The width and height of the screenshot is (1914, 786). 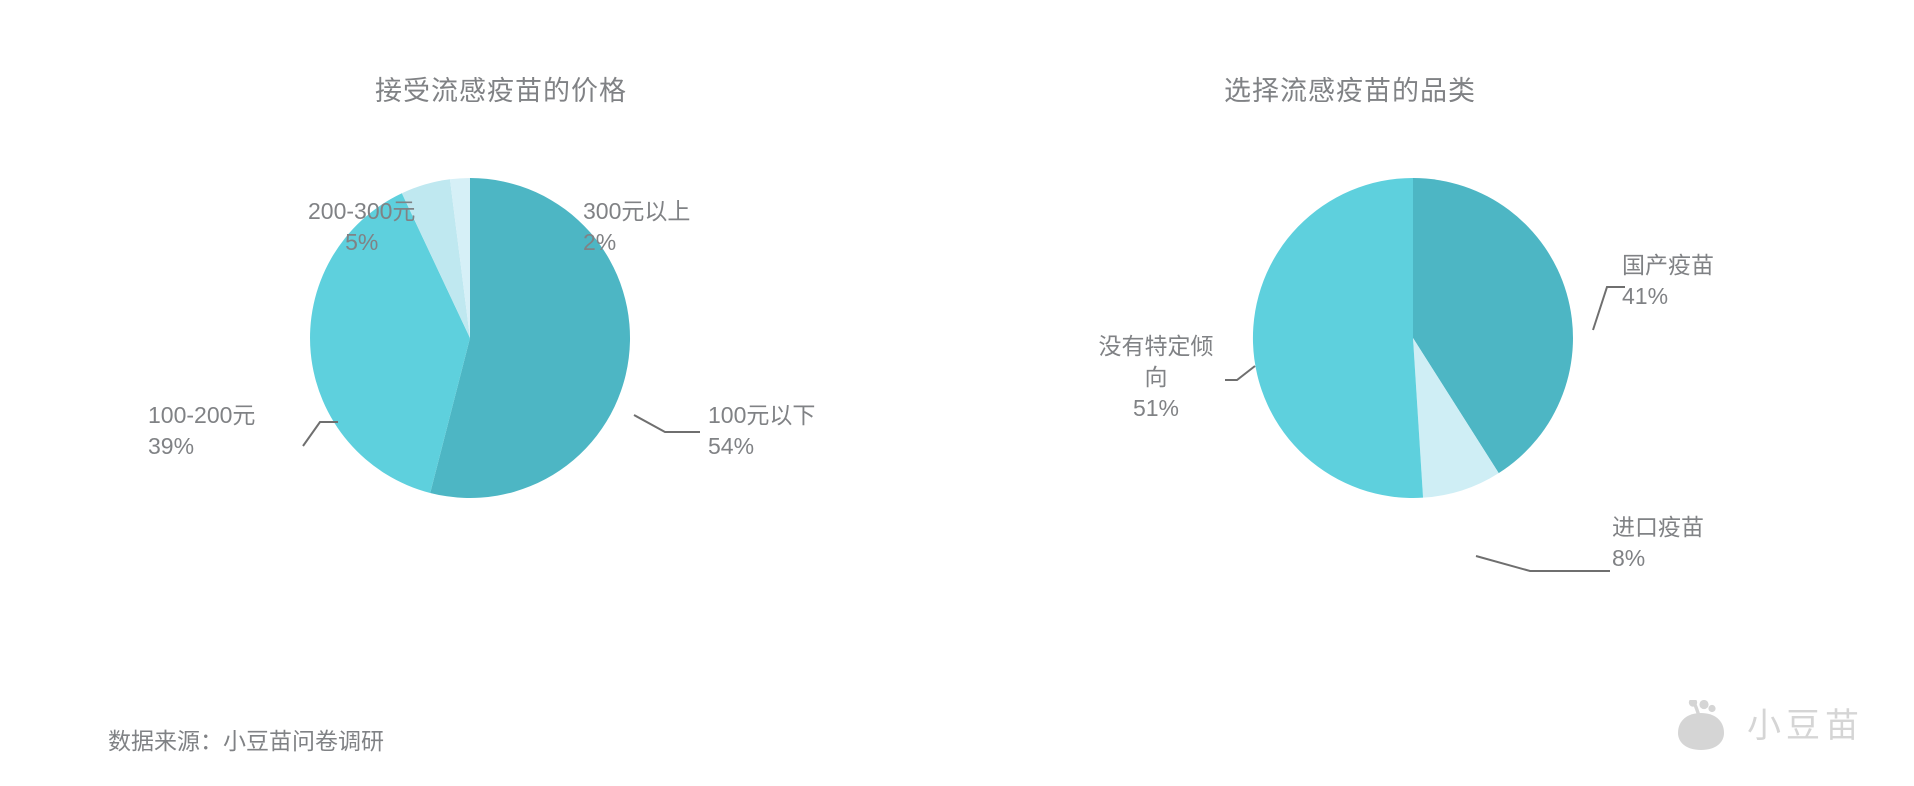 I want to click on pie-label-price-over300: 300元以上 2%, so click(x=636, y=227).